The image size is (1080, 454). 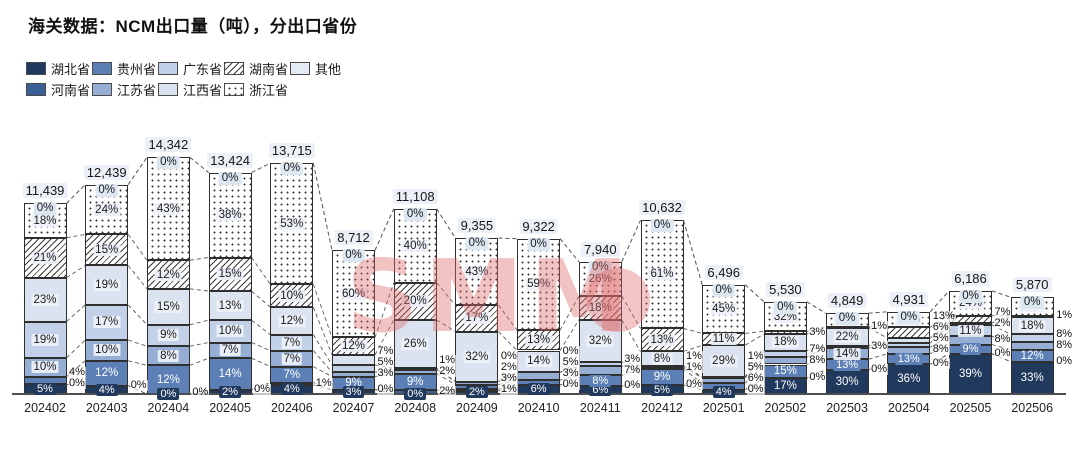 What do you see at coordinates (970, 373) in the screenshot?
I see `segment-label-hubei: 39%` at bounding box center [970, 373].